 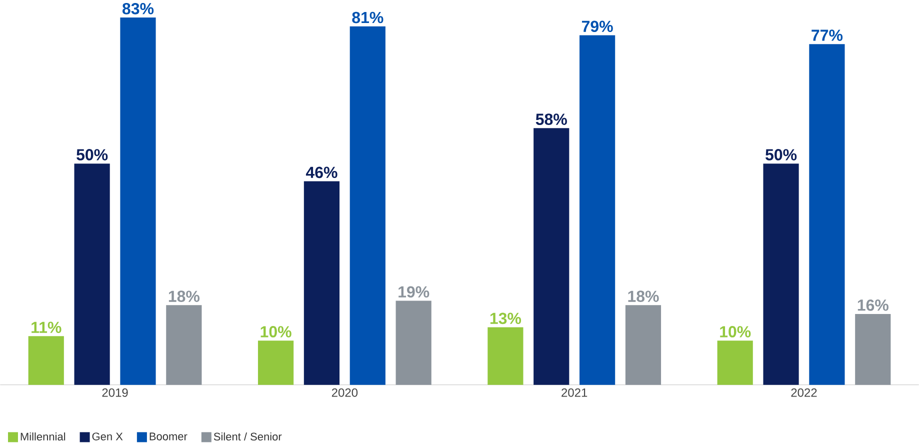 I want to click on data-label: 79%, so click(x=597, y=26).